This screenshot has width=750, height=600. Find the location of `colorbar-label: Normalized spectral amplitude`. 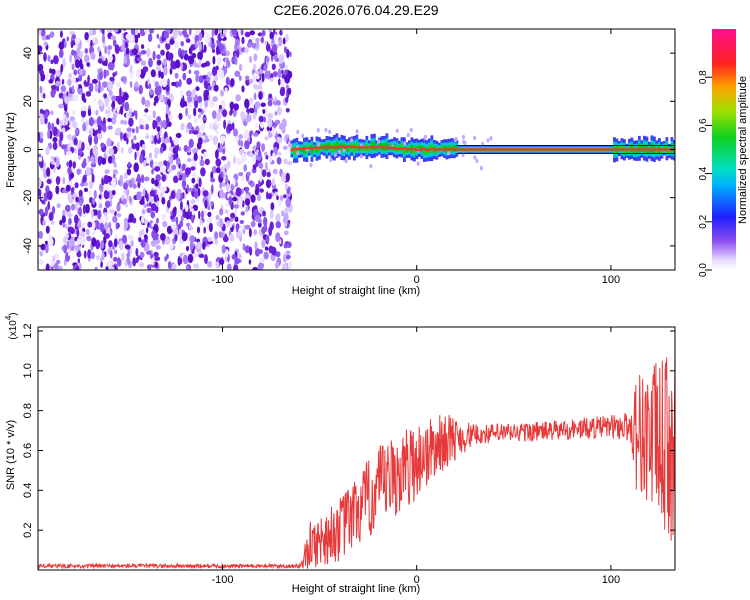

colorbar-label: Normalized spectral amplitude is located at coordinates (743, 150).